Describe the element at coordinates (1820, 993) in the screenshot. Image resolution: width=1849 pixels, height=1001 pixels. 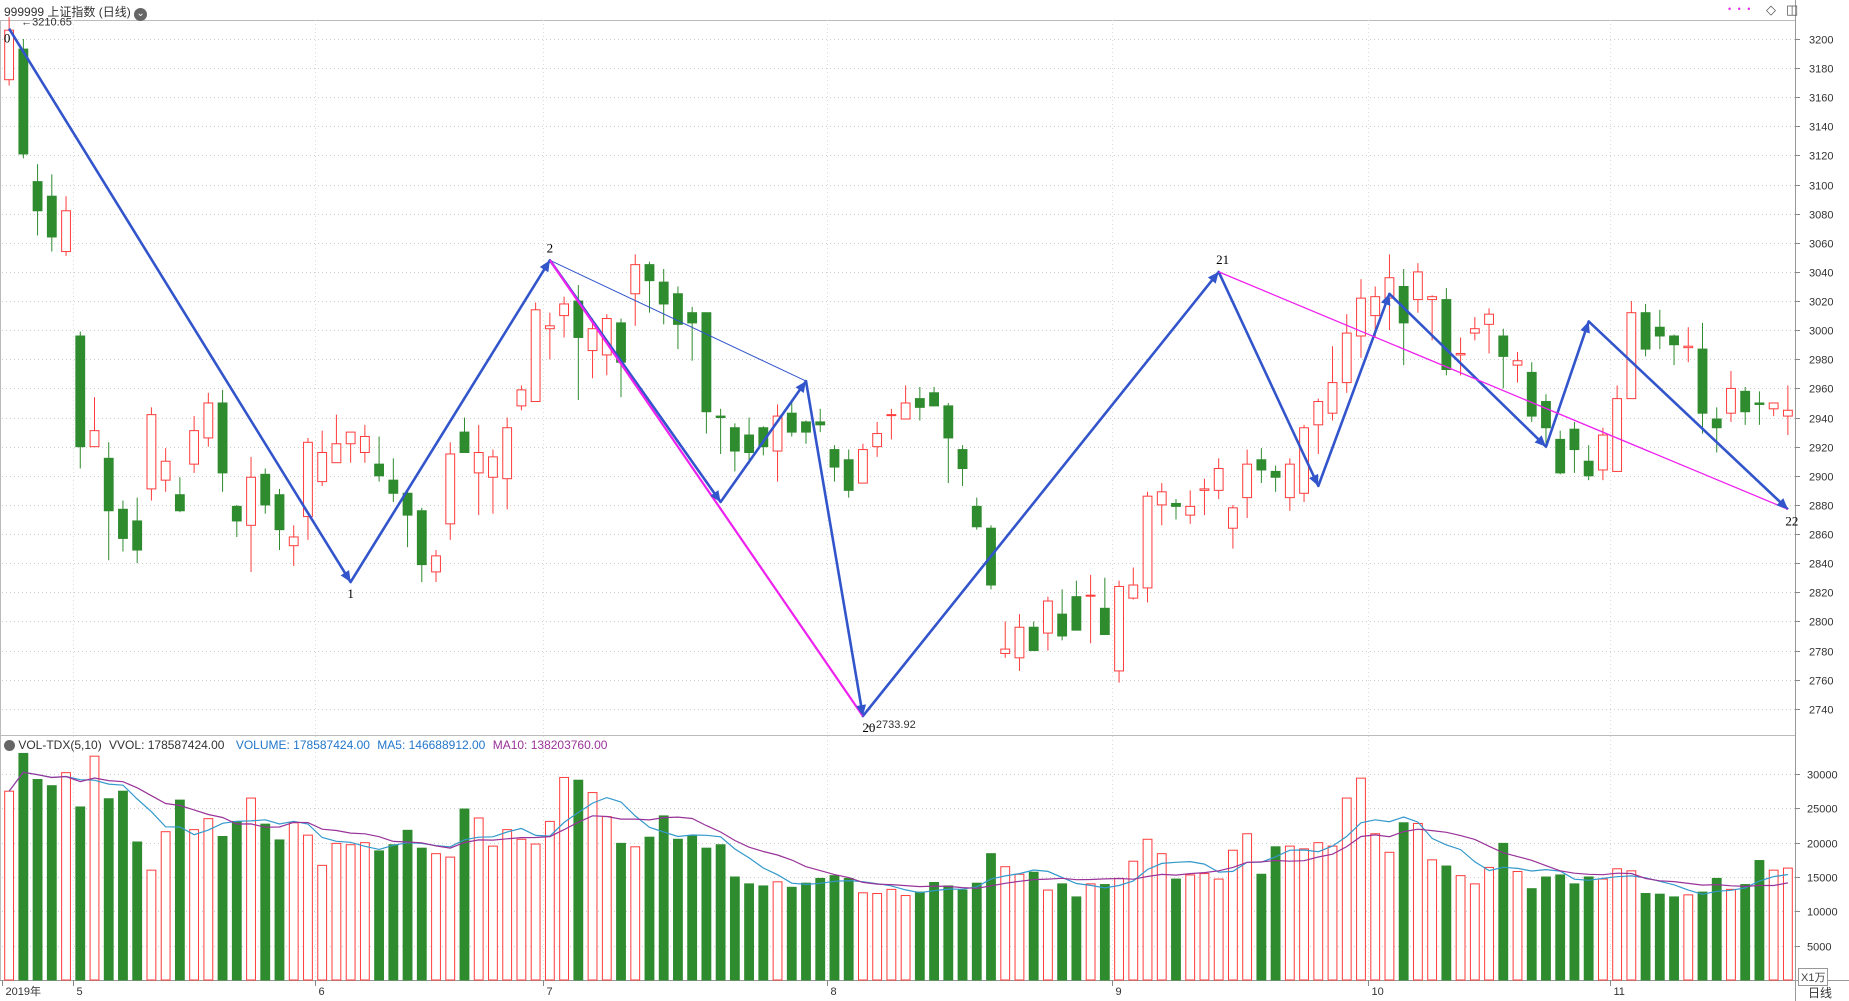
I see `period-tab: 日线` at that location.